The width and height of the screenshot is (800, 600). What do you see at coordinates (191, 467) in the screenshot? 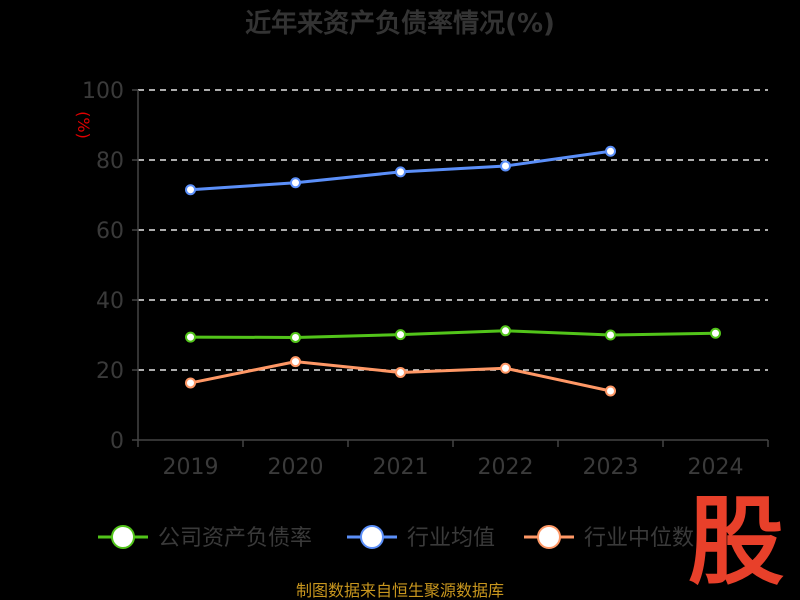
I see `x-tick-label-2019: 2019` at bounding box center [191, 467].